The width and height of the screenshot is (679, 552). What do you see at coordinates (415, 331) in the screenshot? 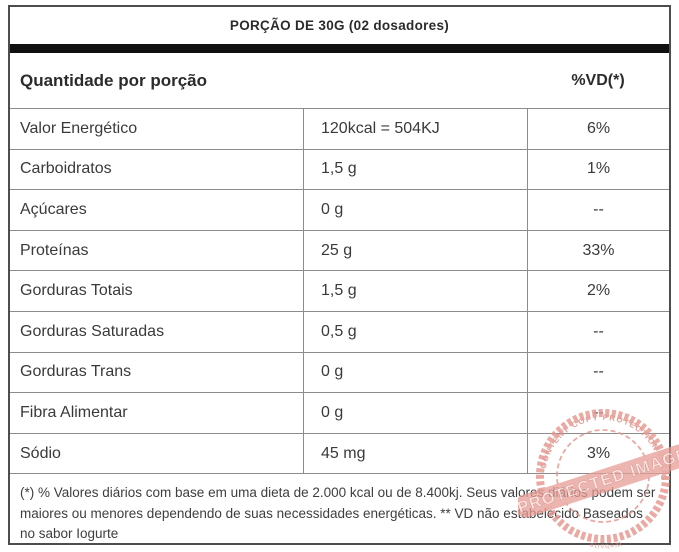
I see `nutrient-amount: 0,5 g` at bounding box center [415, 331].